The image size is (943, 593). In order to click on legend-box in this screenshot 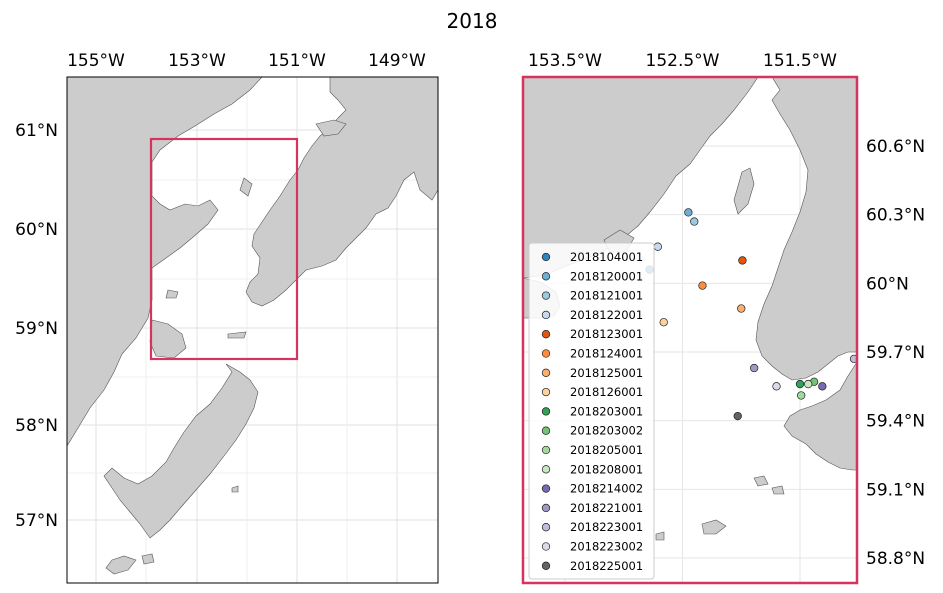, I will do `click(591, 411)`.